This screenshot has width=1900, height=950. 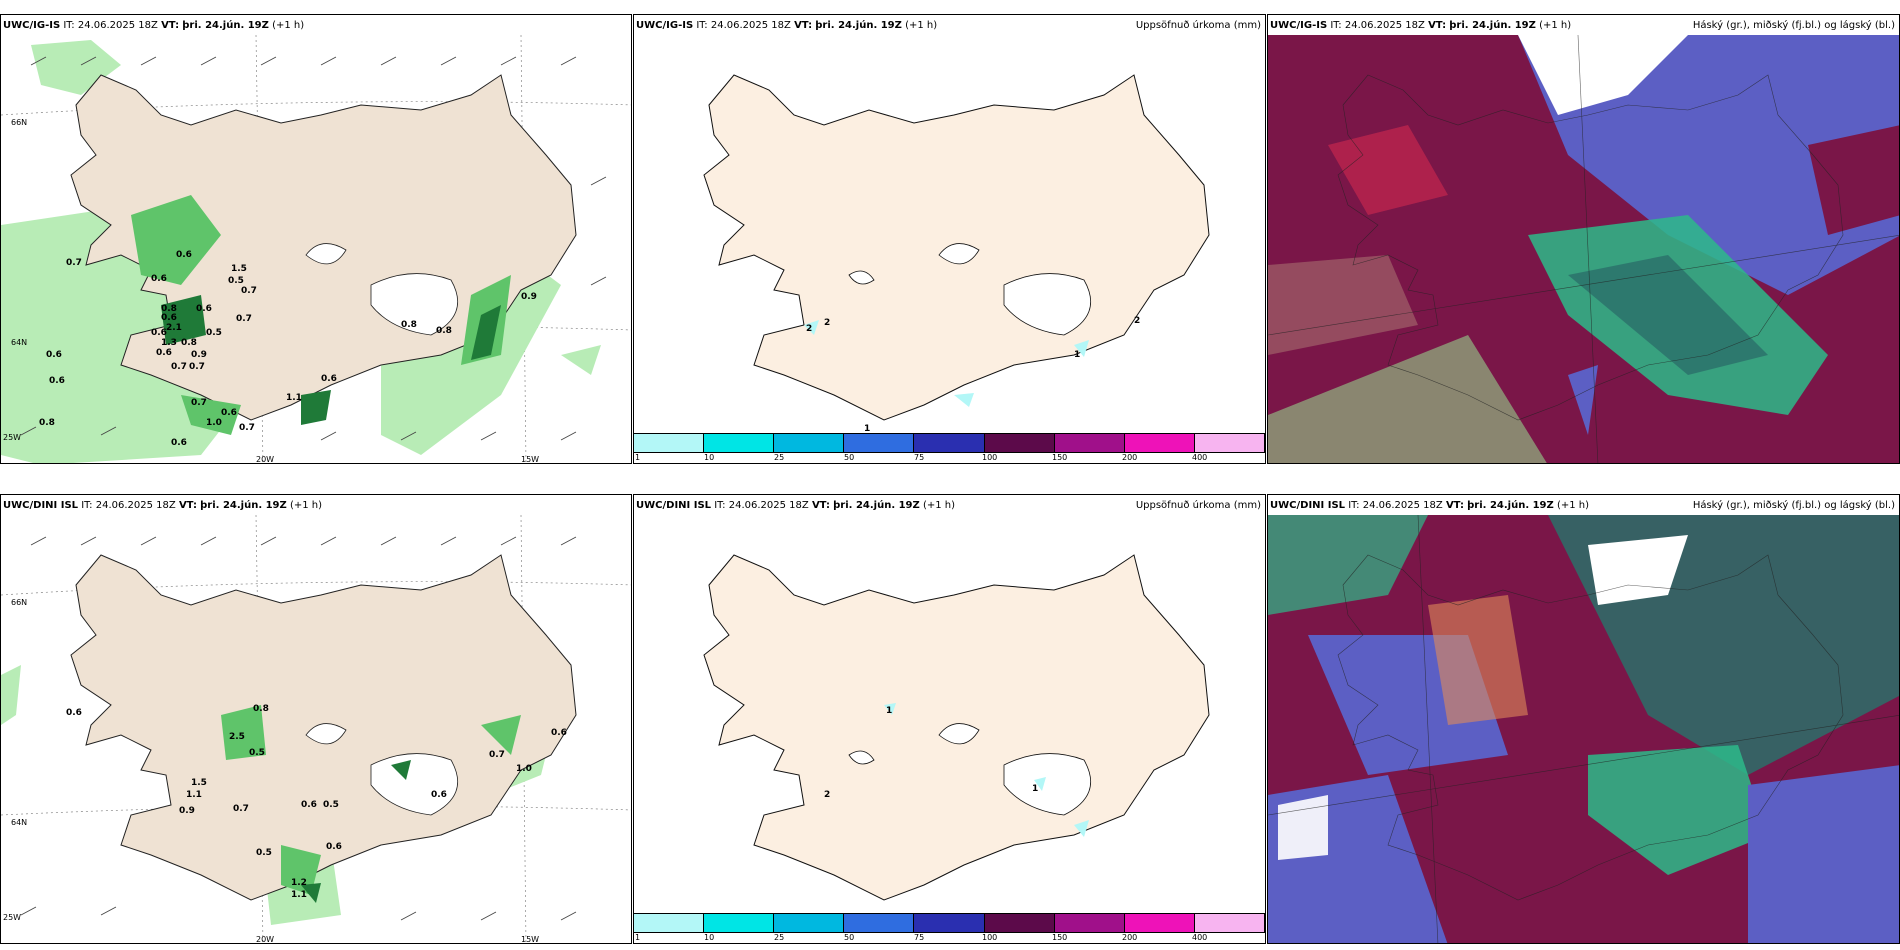 I want to click on precip-label: 2.5, so click(x=237, y=737).